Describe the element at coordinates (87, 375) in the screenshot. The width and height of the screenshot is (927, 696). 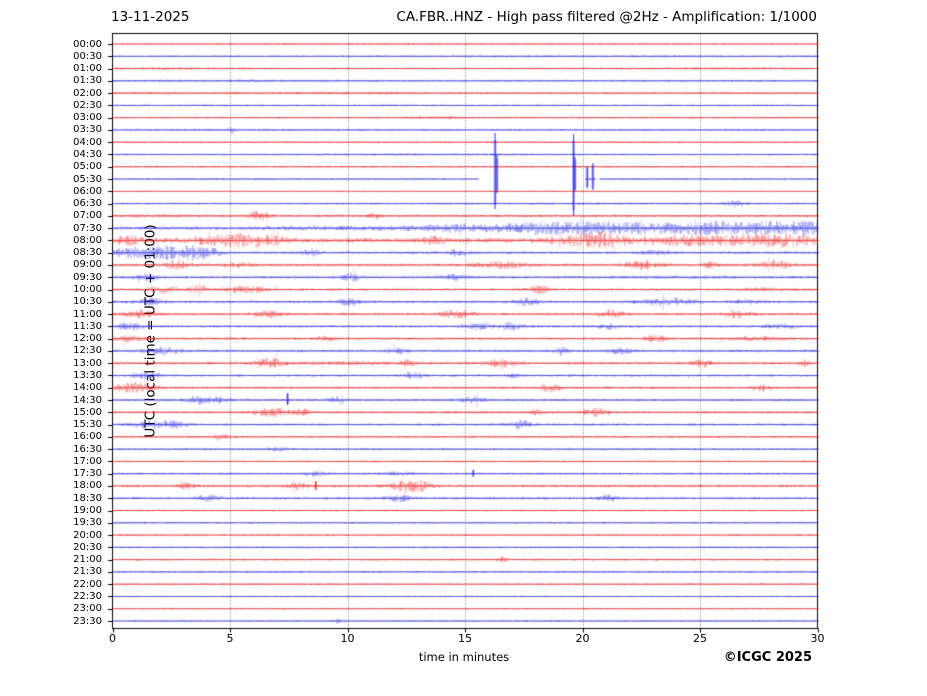
I see `y-tick-label: 13:30` at that location.